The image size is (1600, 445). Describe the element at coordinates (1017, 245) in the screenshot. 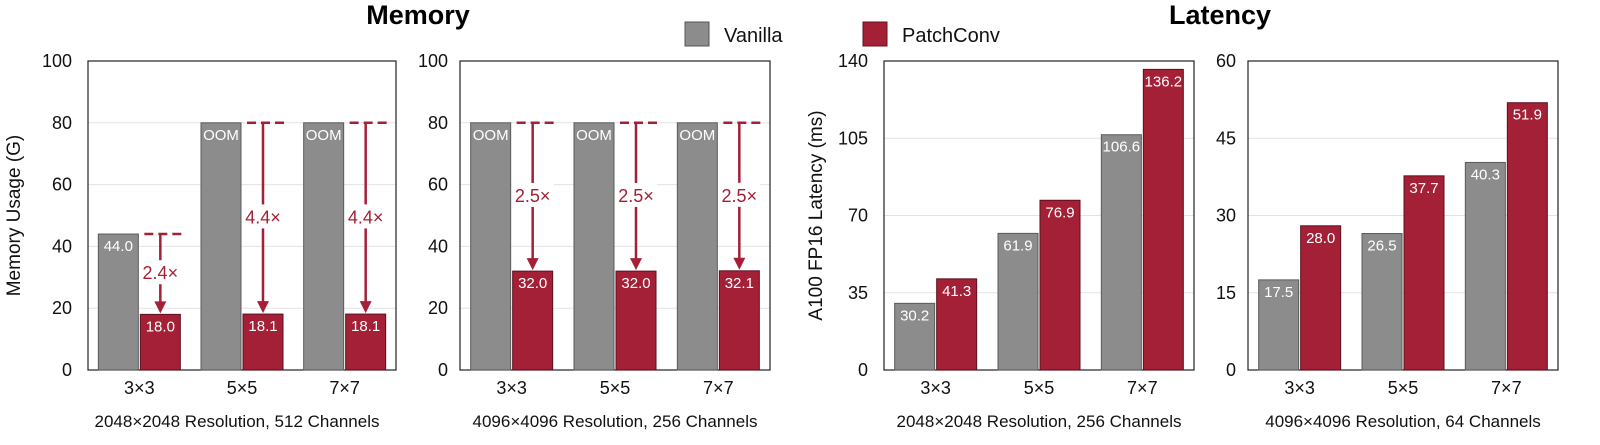

I see `data-label-vanilla: 61.9` at that location.